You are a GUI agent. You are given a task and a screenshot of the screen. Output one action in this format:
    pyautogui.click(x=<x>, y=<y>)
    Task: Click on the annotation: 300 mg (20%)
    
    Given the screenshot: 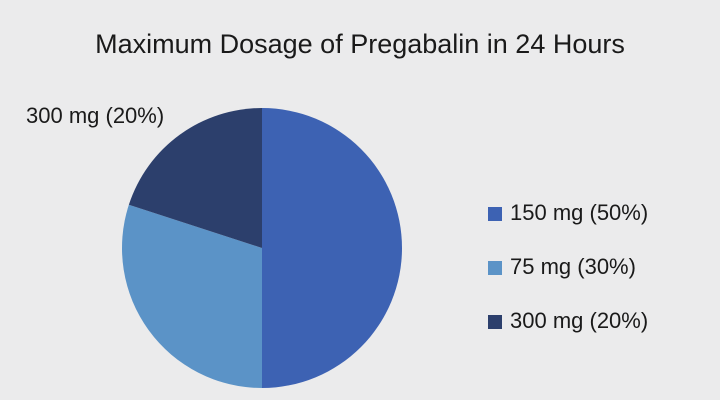 What is the action you would take?
    pyautogui.click(x=95, y=115)
    